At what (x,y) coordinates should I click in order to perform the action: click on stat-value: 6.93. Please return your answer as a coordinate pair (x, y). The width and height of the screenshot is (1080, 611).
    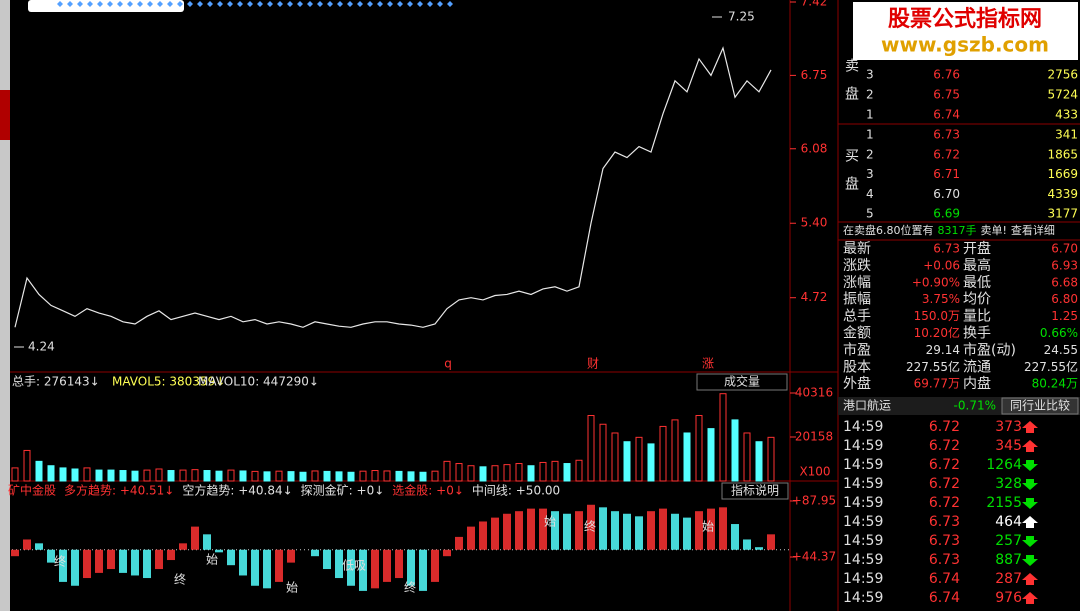
    Looking at the image, I should click on (1064, 265).